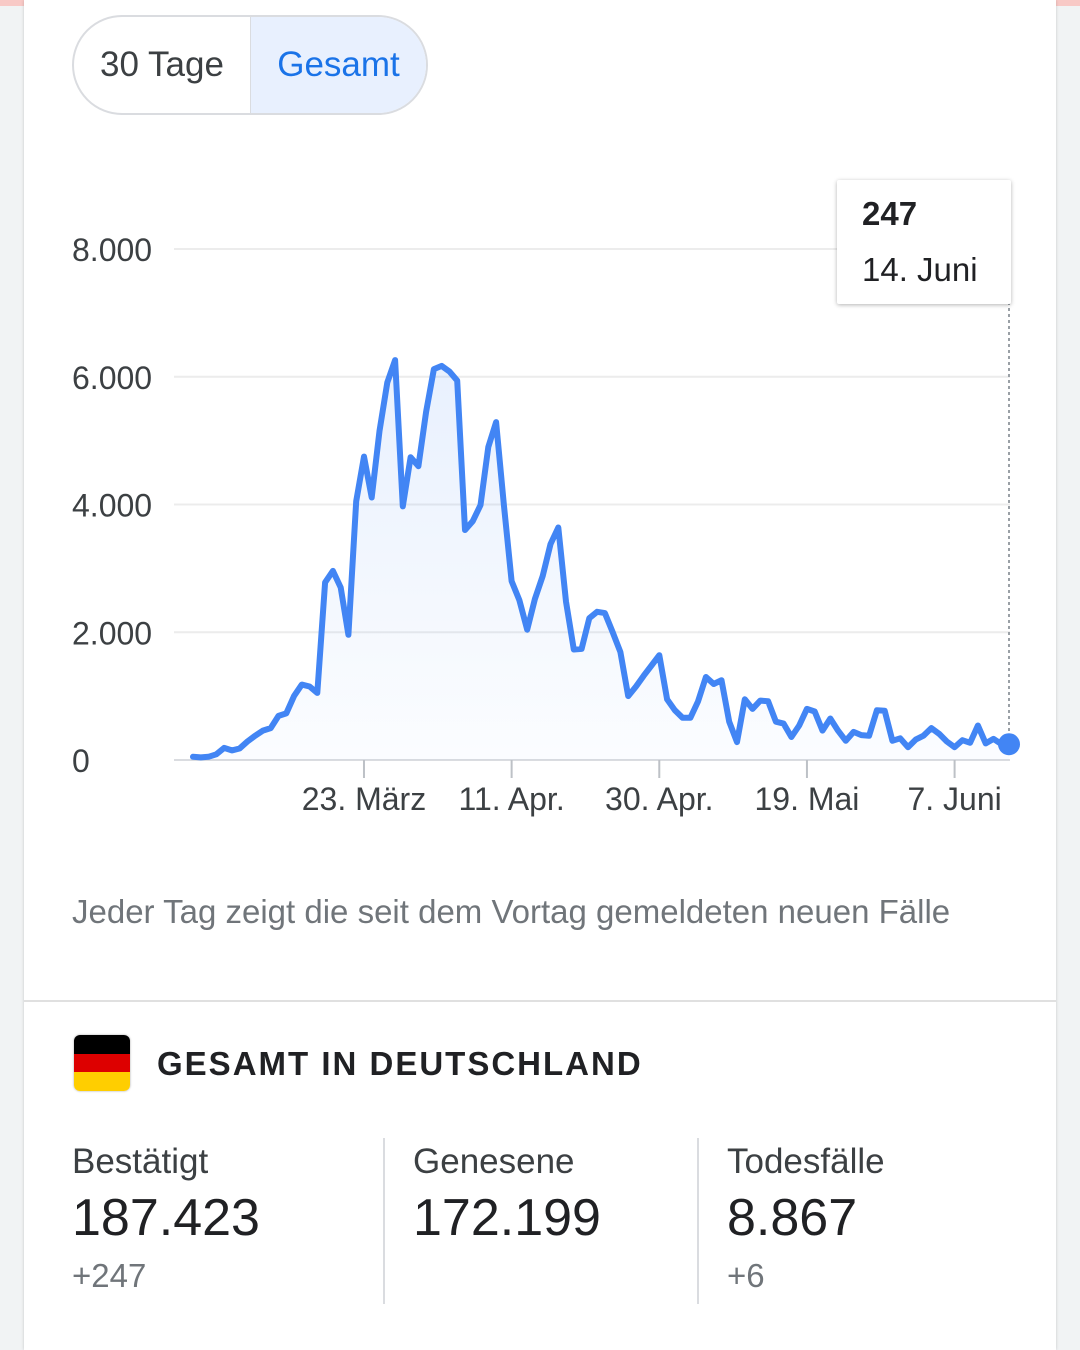 The image size is (1080, 1350). Describe the element at coordinates (364, 799) in the screenshot. I see `x-tick-label: 23. März` at that location.